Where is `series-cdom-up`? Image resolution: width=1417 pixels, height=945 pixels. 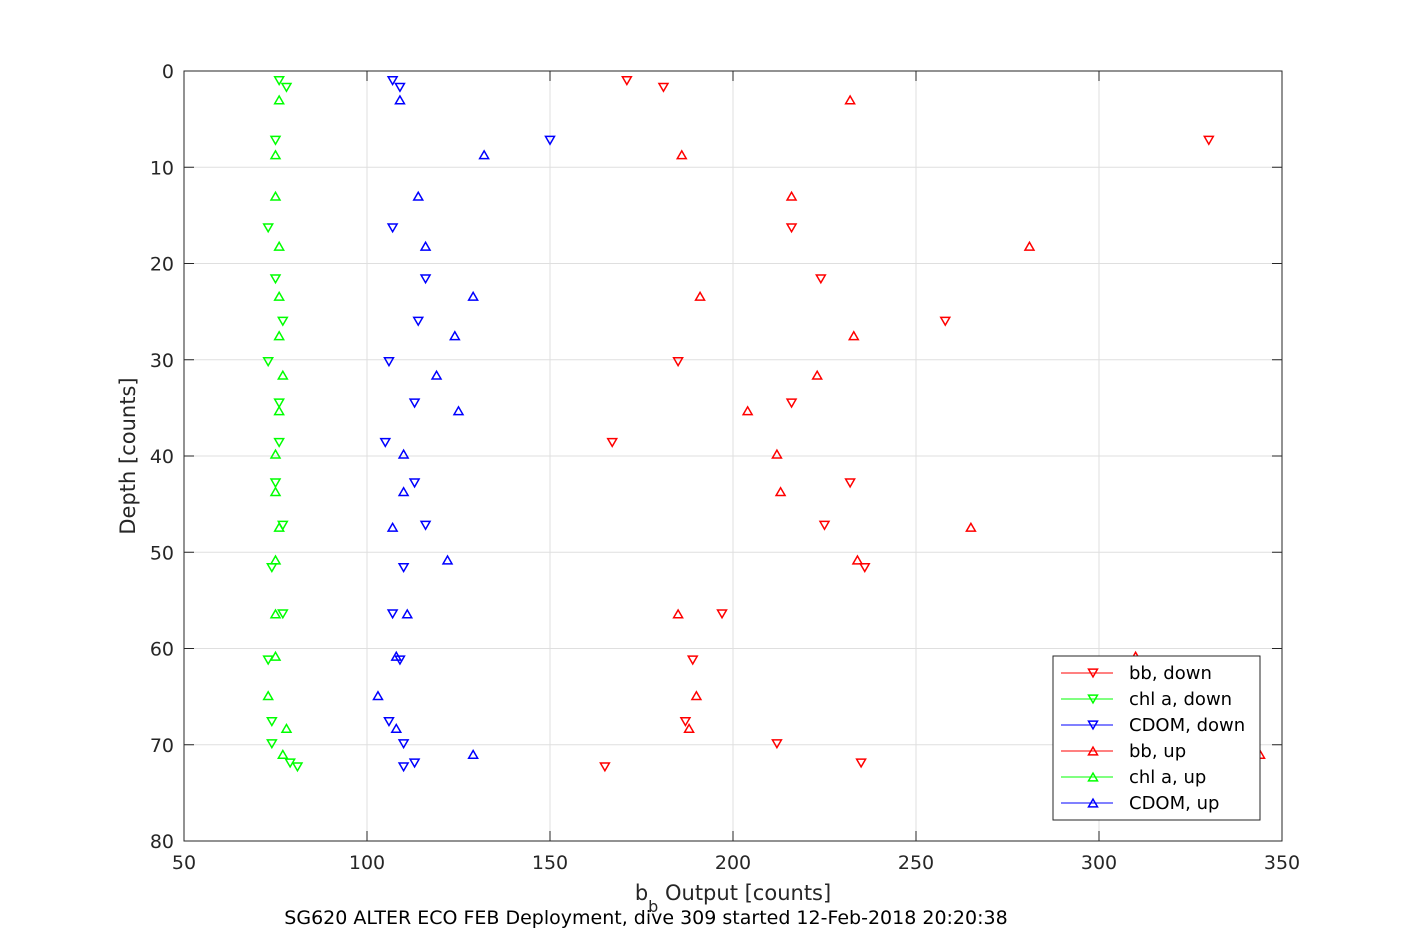
series-cdom-up is located at coordinates (431, 427).